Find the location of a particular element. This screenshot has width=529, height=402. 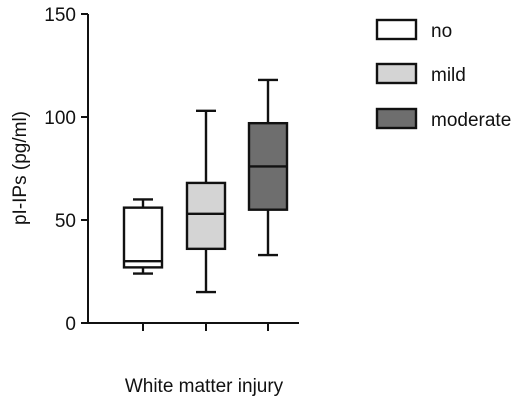

y-axis-title: pI-IPs (pg/ml) is located at coordinates (20, 168).